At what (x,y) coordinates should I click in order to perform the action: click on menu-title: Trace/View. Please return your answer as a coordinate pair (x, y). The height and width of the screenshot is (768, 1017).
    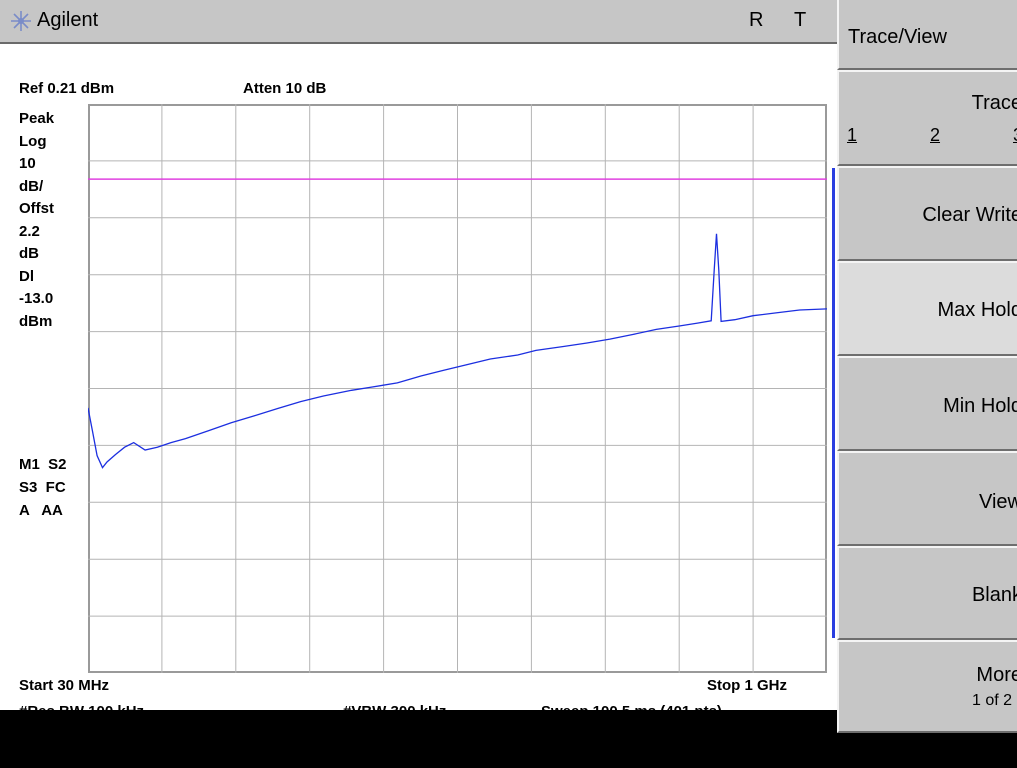
    Looking at the image, I should click on (927, 35).